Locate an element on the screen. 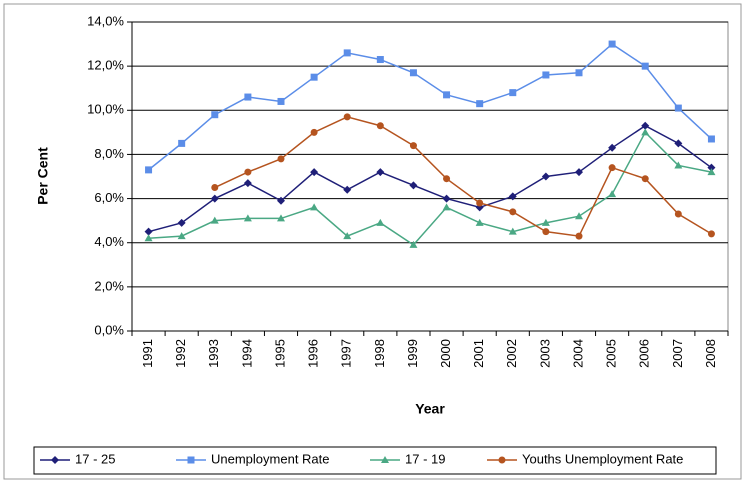 The height and width of the screenshot is (483, 746). x-tick-label: 2005 is located at coordinates (611, 353).